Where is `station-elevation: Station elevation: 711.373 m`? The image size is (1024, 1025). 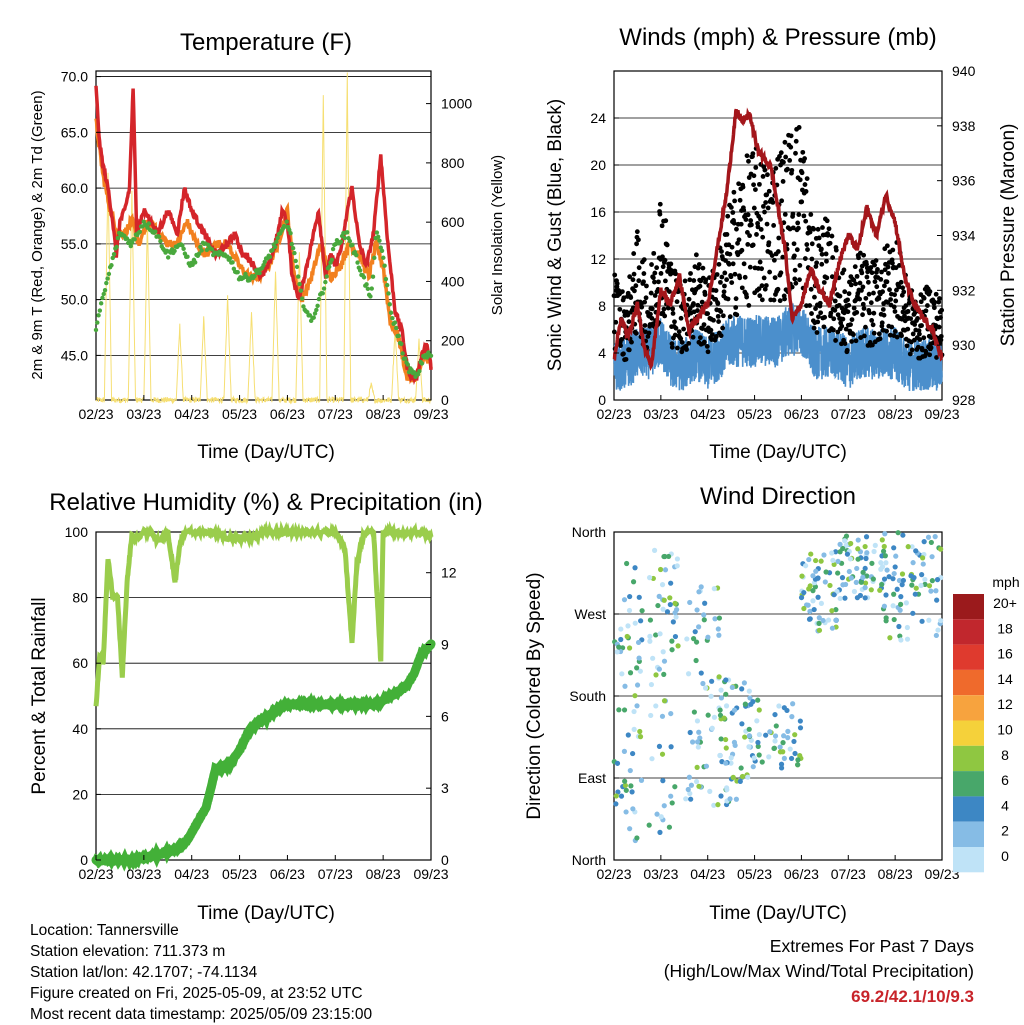
station-elevation: Station elevation: 711.373 m is located at coordinates (128, 951).